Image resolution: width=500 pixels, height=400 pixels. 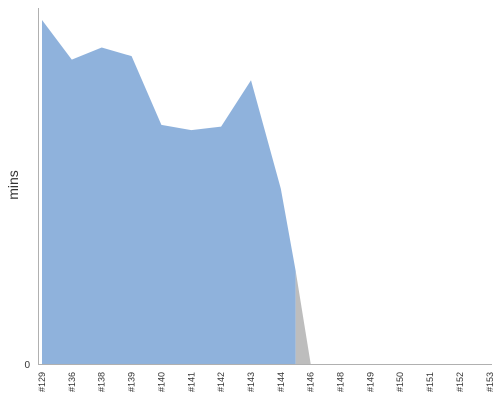 I want to click on y-axis-label: mins, so click(x=13, y=185).